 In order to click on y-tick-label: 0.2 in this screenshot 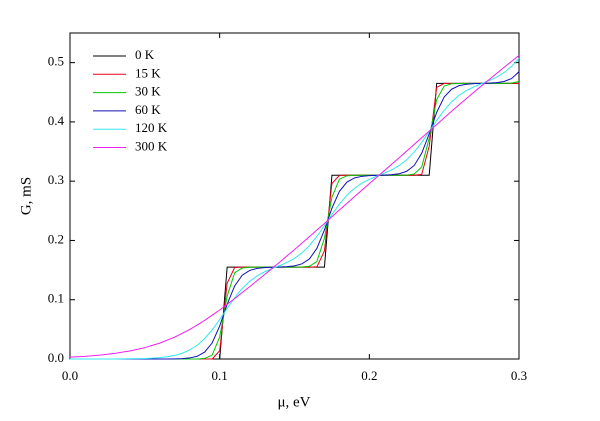, I will do `click(56, 238)`.